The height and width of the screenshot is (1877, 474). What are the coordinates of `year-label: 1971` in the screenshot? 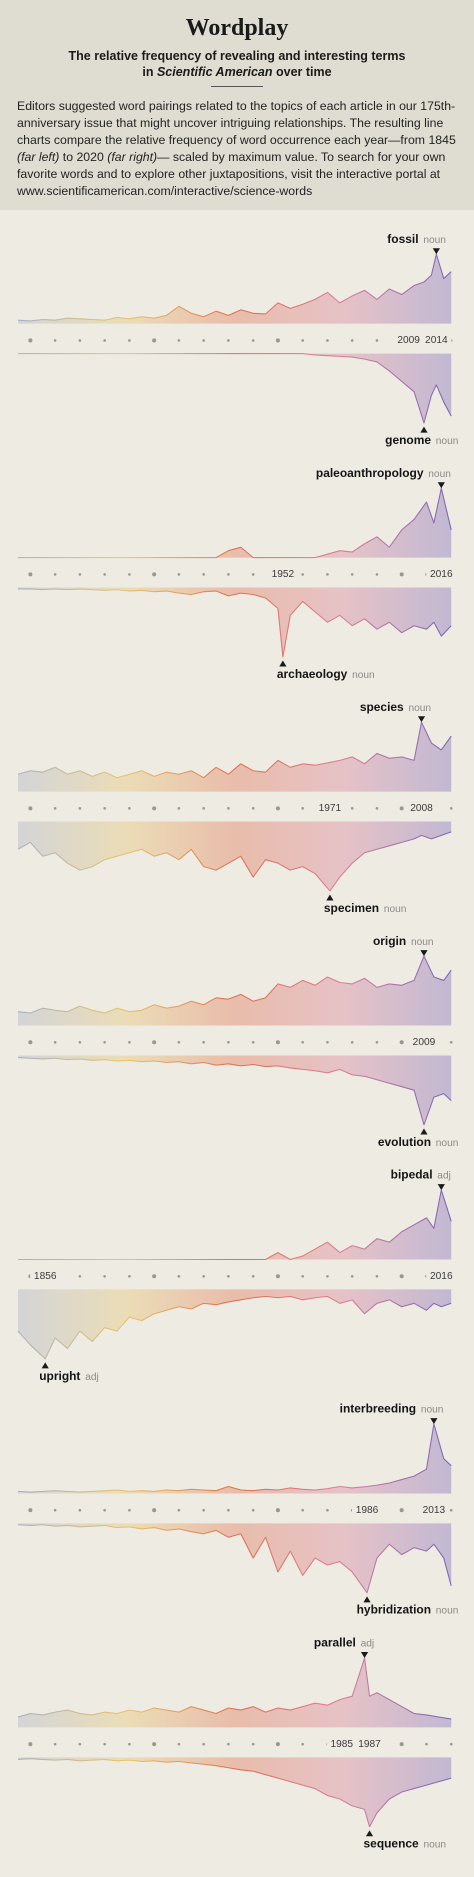 It's located at (330, 808).